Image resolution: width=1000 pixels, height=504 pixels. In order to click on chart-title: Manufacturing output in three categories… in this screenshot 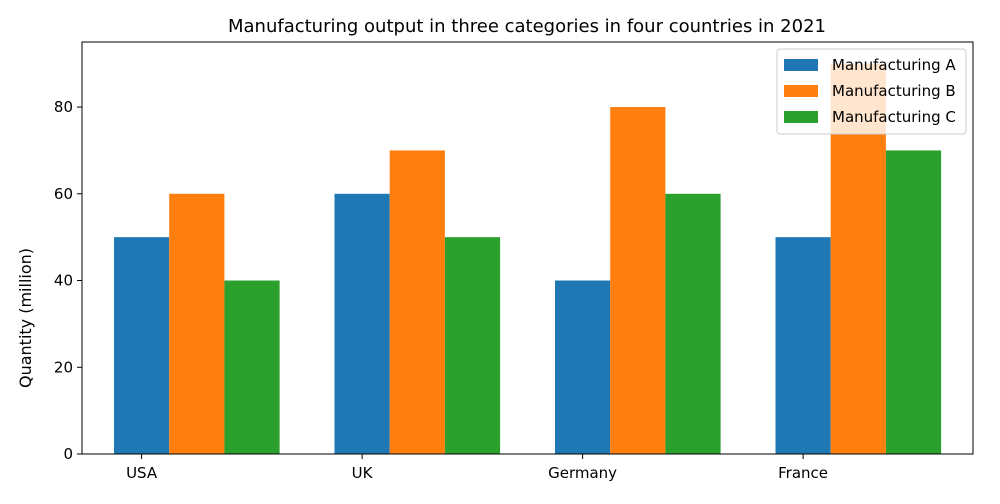, I will do `click(527, 26)`.